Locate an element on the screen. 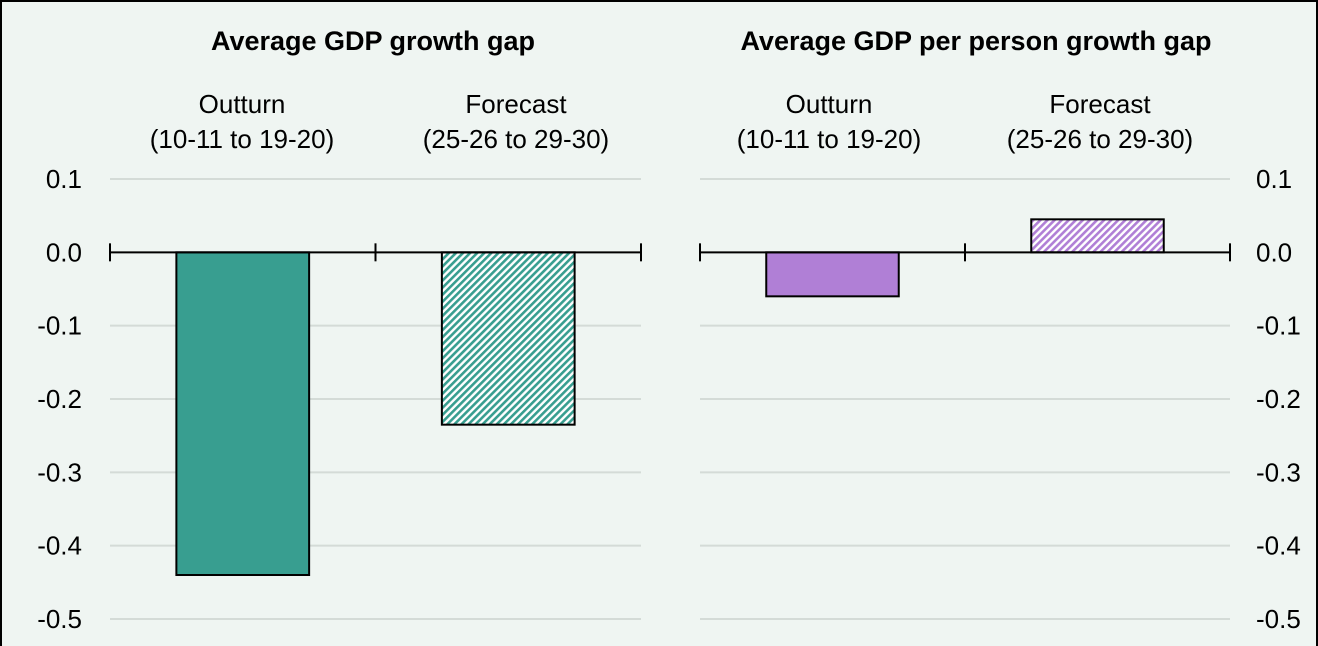  panel-title: Average GDP growth gap is located at coordinates (373, 41).